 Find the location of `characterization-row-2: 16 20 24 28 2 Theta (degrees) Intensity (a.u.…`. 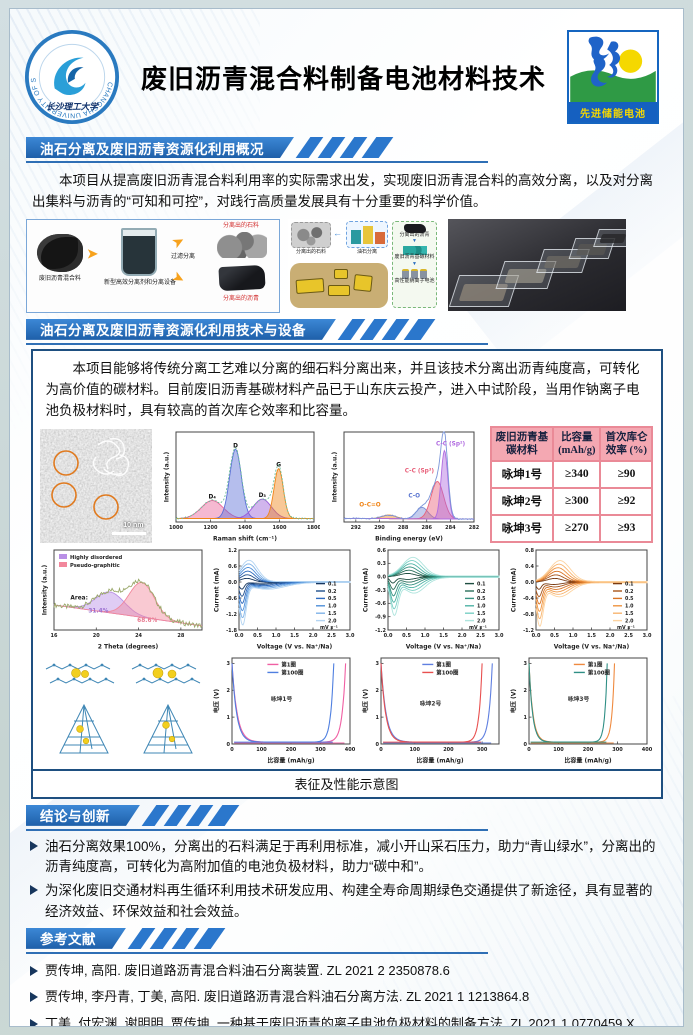

characterization-row-2: 16 20 24 28 2 Theta (degrees) Intensity (a.u.… is located at coordinates (347, 598).